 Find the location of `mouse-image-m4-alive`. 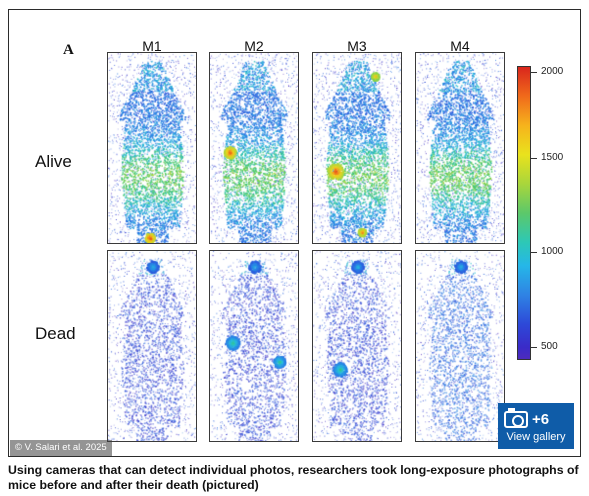

mouse-image-m4-alive is located at coordinates (460, 148).